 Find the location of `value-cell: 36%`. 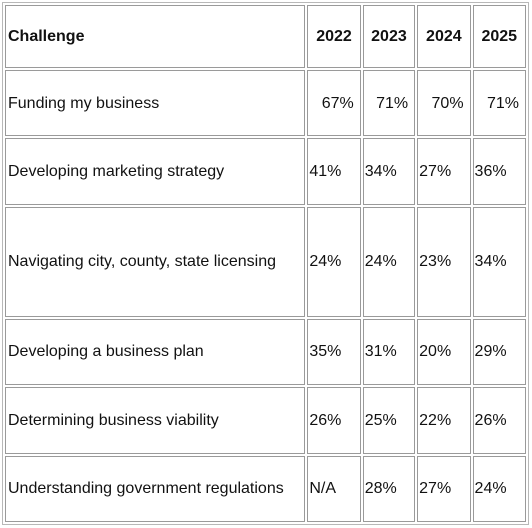

value-cell: 36% is located at coordinates (499, 171).